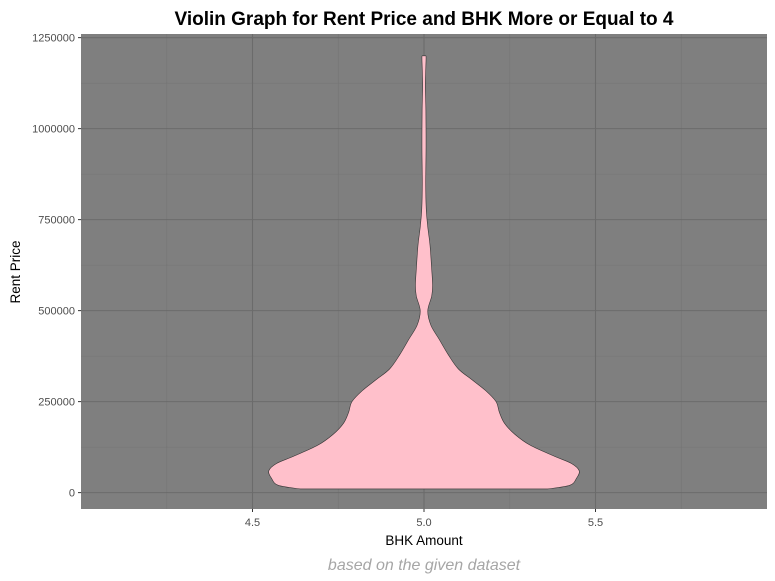 The width and height of the screenshot is (775, 581). What do you see at coordinates (252, 523) in the screenshot?
I see `x-tick-label: 4.5` at bounding box center [252, 523].